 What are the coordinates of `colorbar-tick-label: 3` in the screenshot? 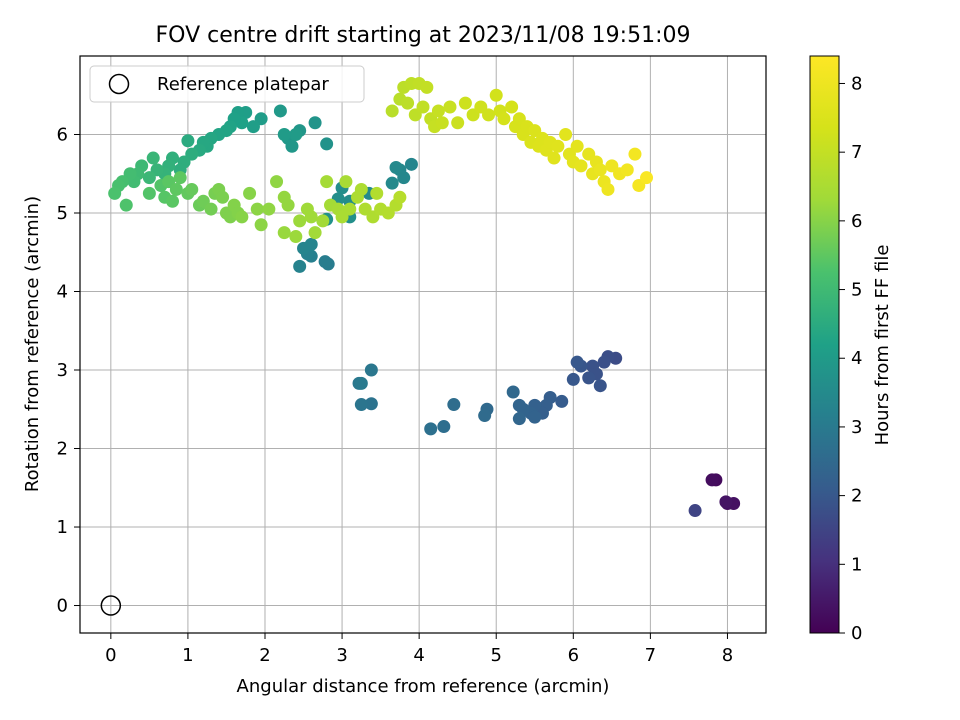 It's located at (856, 427).